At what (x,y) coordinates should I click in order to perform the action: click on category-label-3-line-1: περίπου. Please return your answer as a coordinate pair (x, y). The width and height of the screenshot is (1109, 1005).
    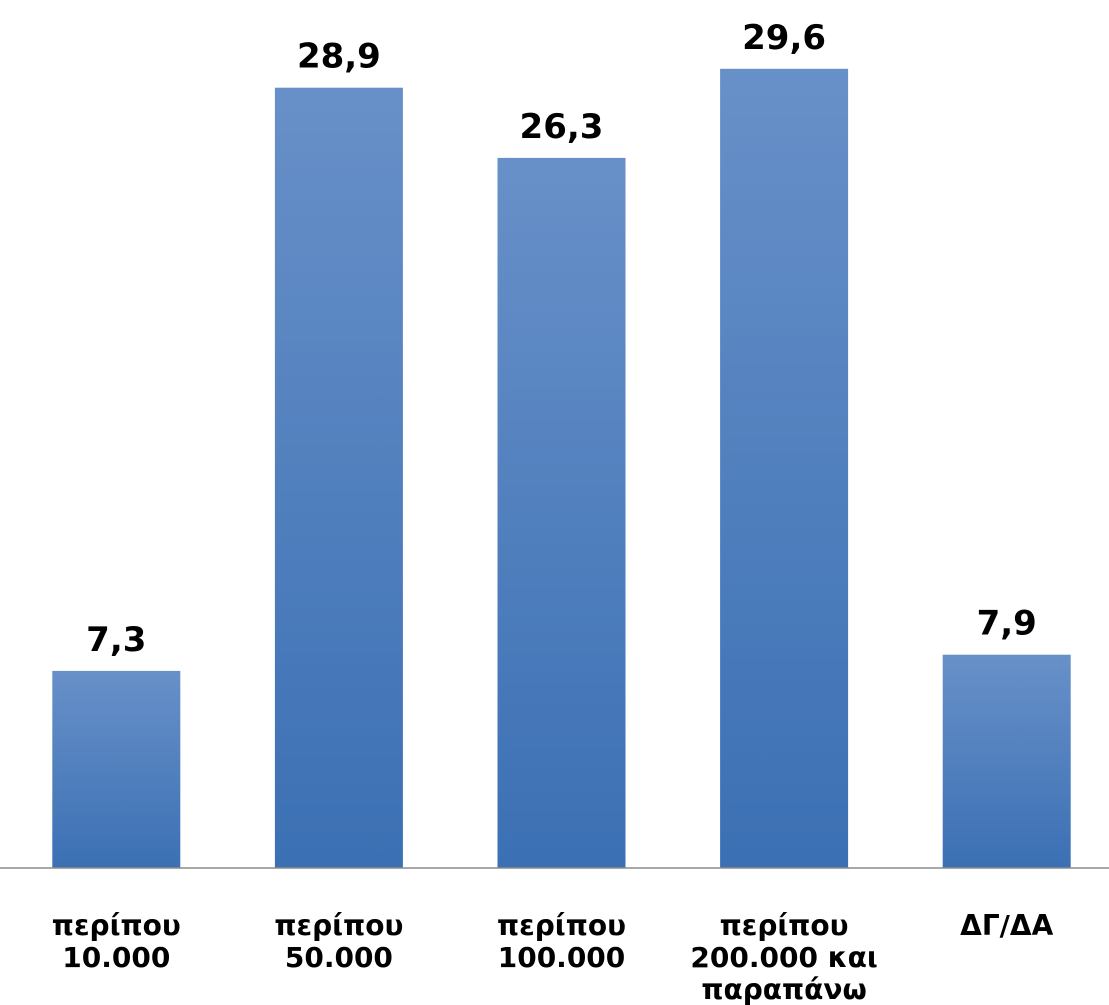
    Looking at the image, I should click on (561, 925).